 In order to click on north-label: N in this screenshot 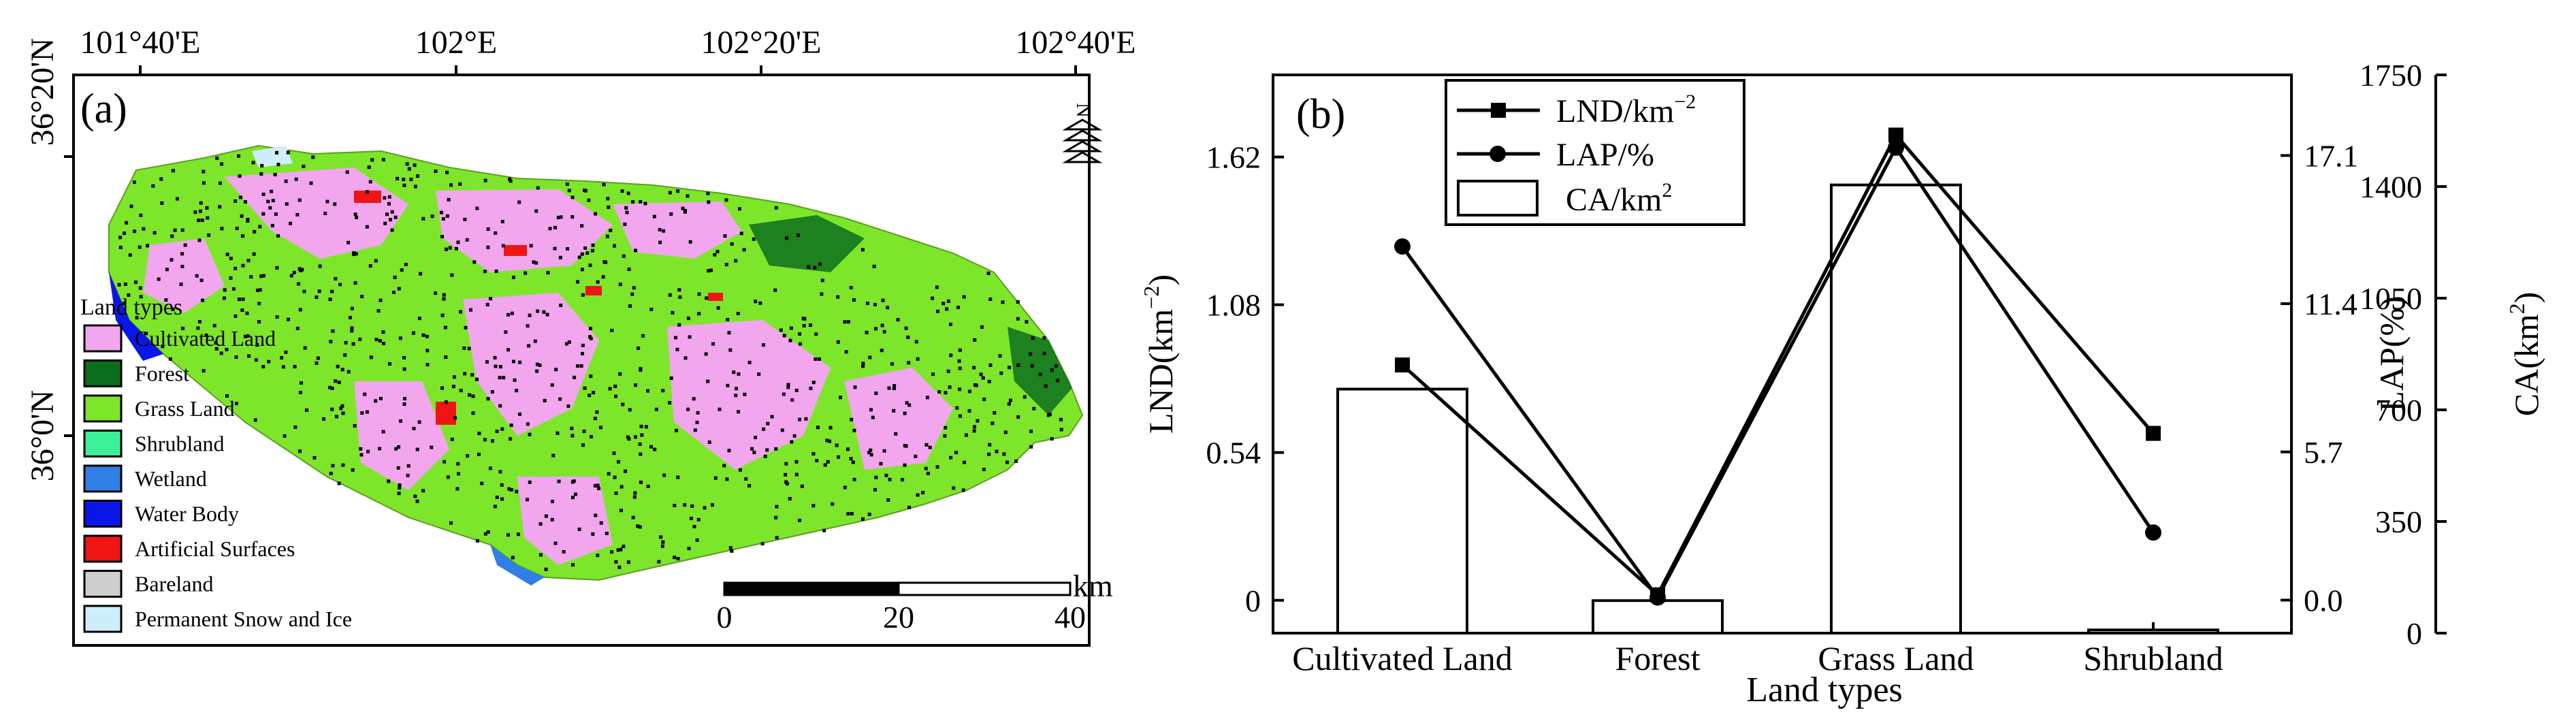, I will do `click(1084, 110)`.